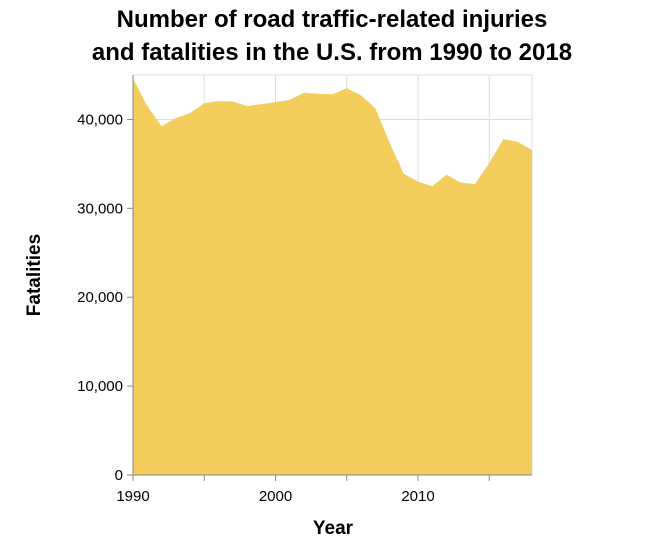 Image resolution: width=664 pixels, height=548 pixels. What do you see at coordinates (100, 297) in the screenshot?
I see `y-tick-label-2: 20,000` at bounding box center [100, 297].